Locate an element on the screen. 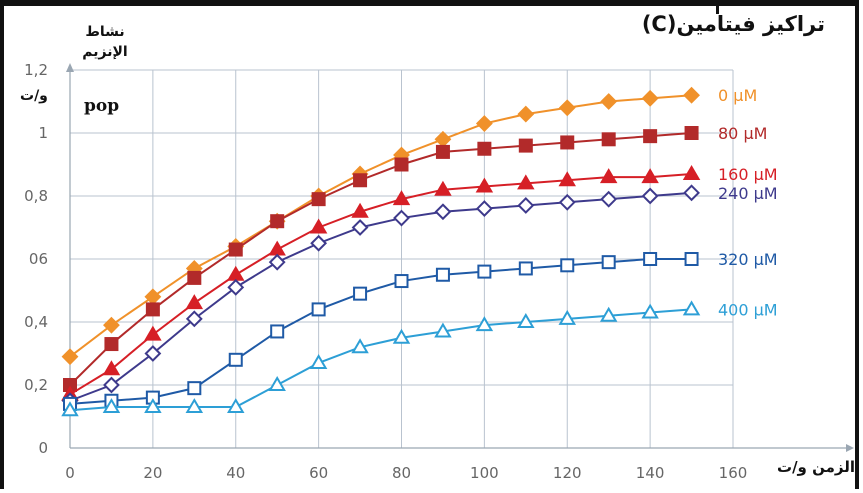 This screenshot has width=863, height=493. frame-top-mark is located at coordinates (717, 7).